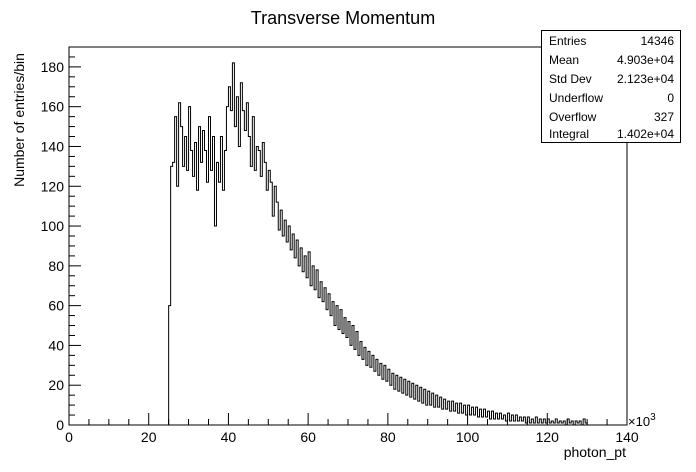 This screenshot has width=696, height=472. Describe the element at coordinates (568, 41) in the screenshot. I see `stats-label: Entries` at that location.